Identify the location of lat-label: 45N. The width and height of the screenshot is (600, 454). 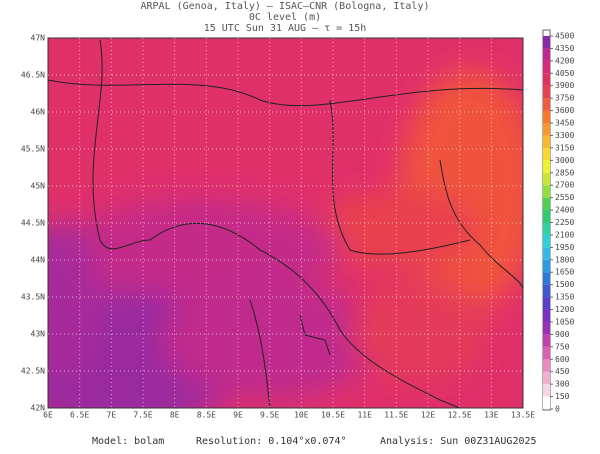
(38, 186).